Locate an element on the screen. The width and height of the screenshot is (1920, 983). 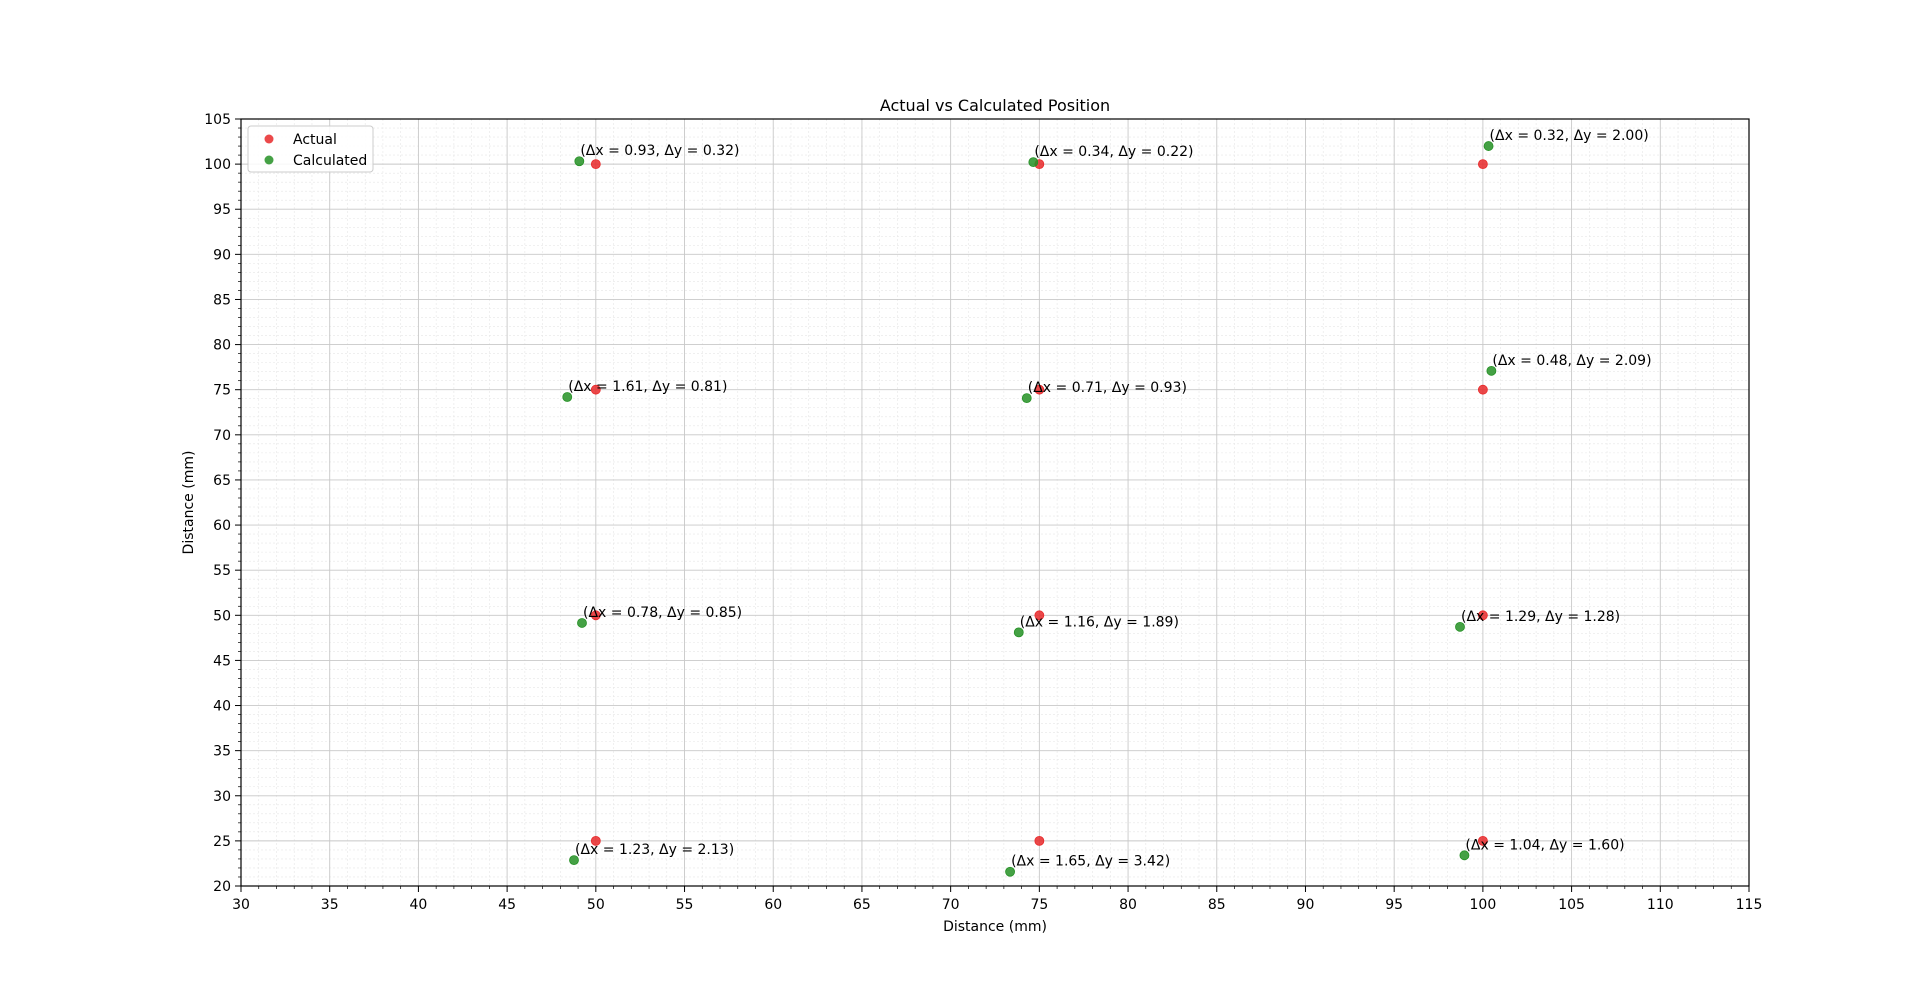
y-tick-label: 95 is located at coordinates (222, 210).